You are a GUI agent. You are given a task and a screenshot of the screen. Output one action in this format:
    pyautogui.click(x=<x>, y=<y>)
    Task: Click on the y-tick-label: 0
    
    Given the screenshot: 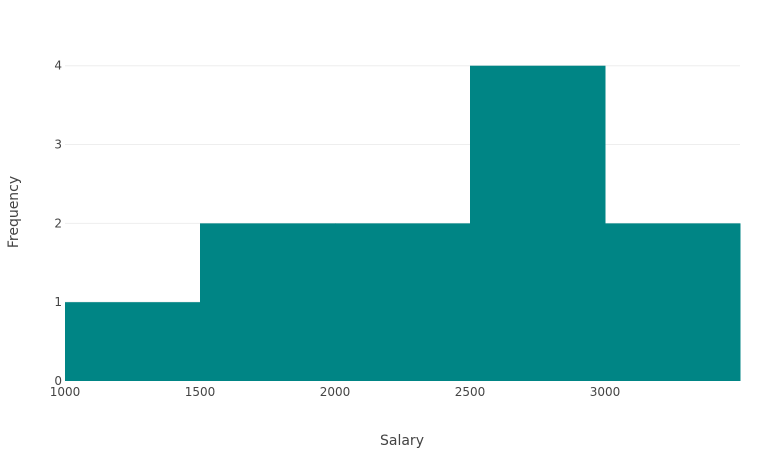 What is the action you would take?
    pyautogui.click(x=58, y=381)
    